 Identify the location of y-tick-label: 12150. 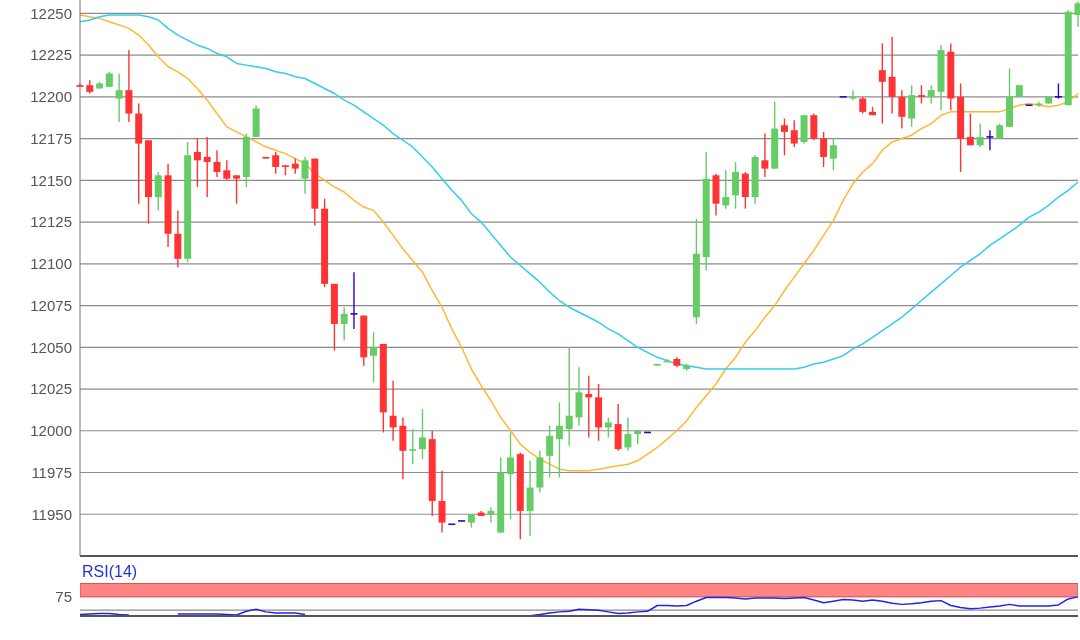
(51, 180).